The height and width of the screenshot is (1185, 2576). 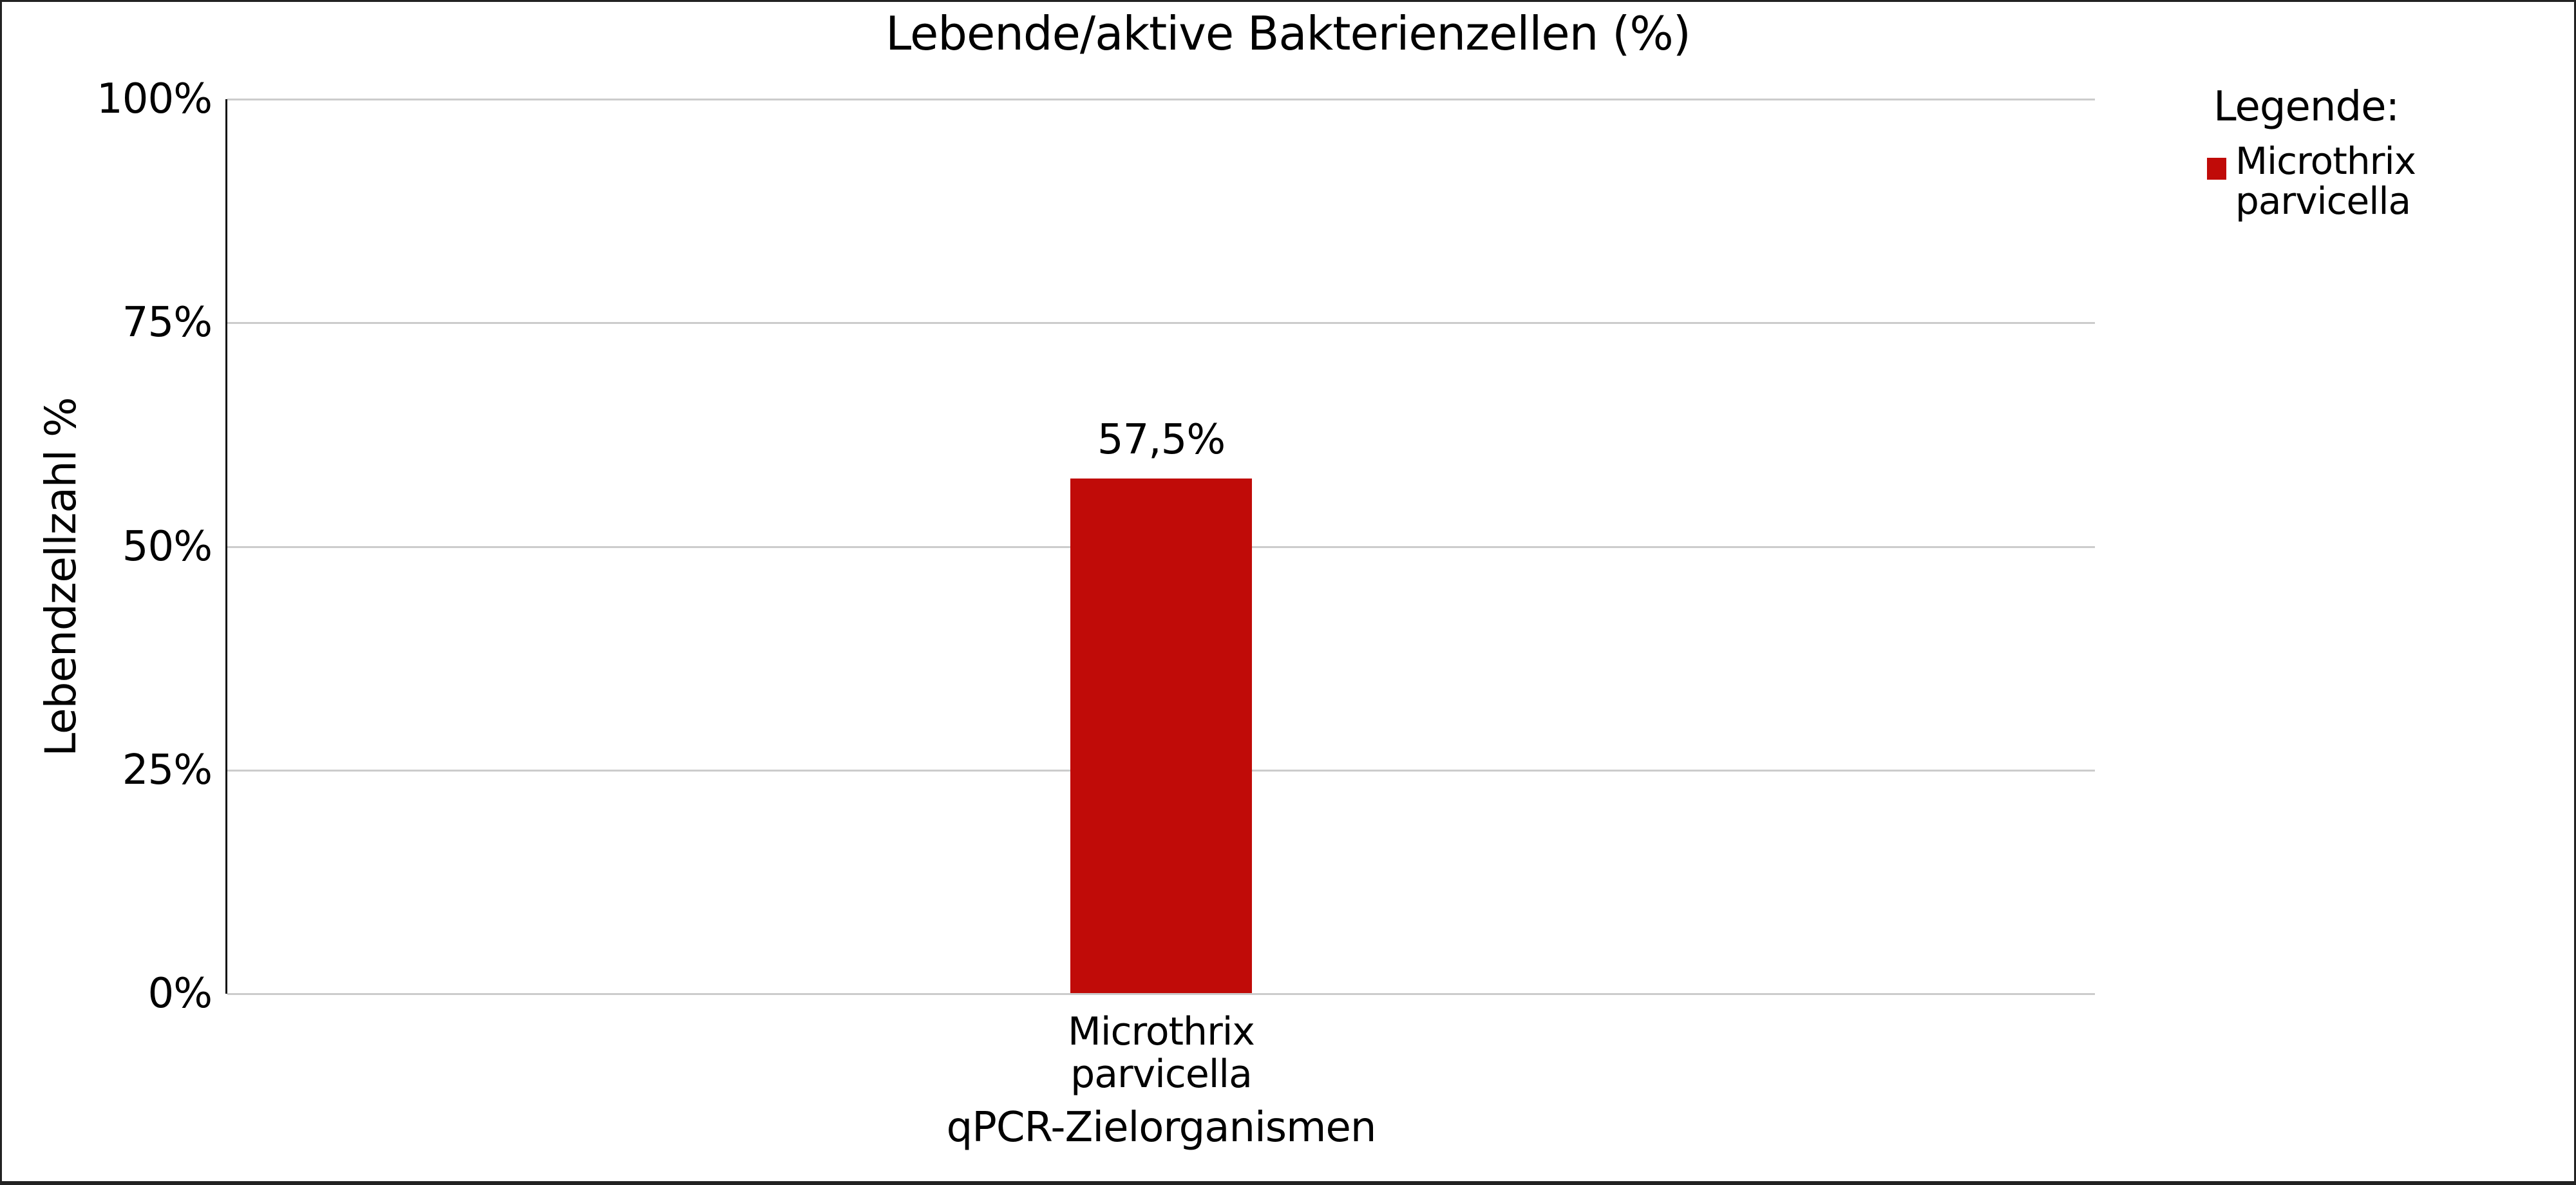 What do you see at coordinates (2326, 181) in the screenshot?
I see `legend-item-label: Microthrix parvicella` at bounding box center [2326, 181].